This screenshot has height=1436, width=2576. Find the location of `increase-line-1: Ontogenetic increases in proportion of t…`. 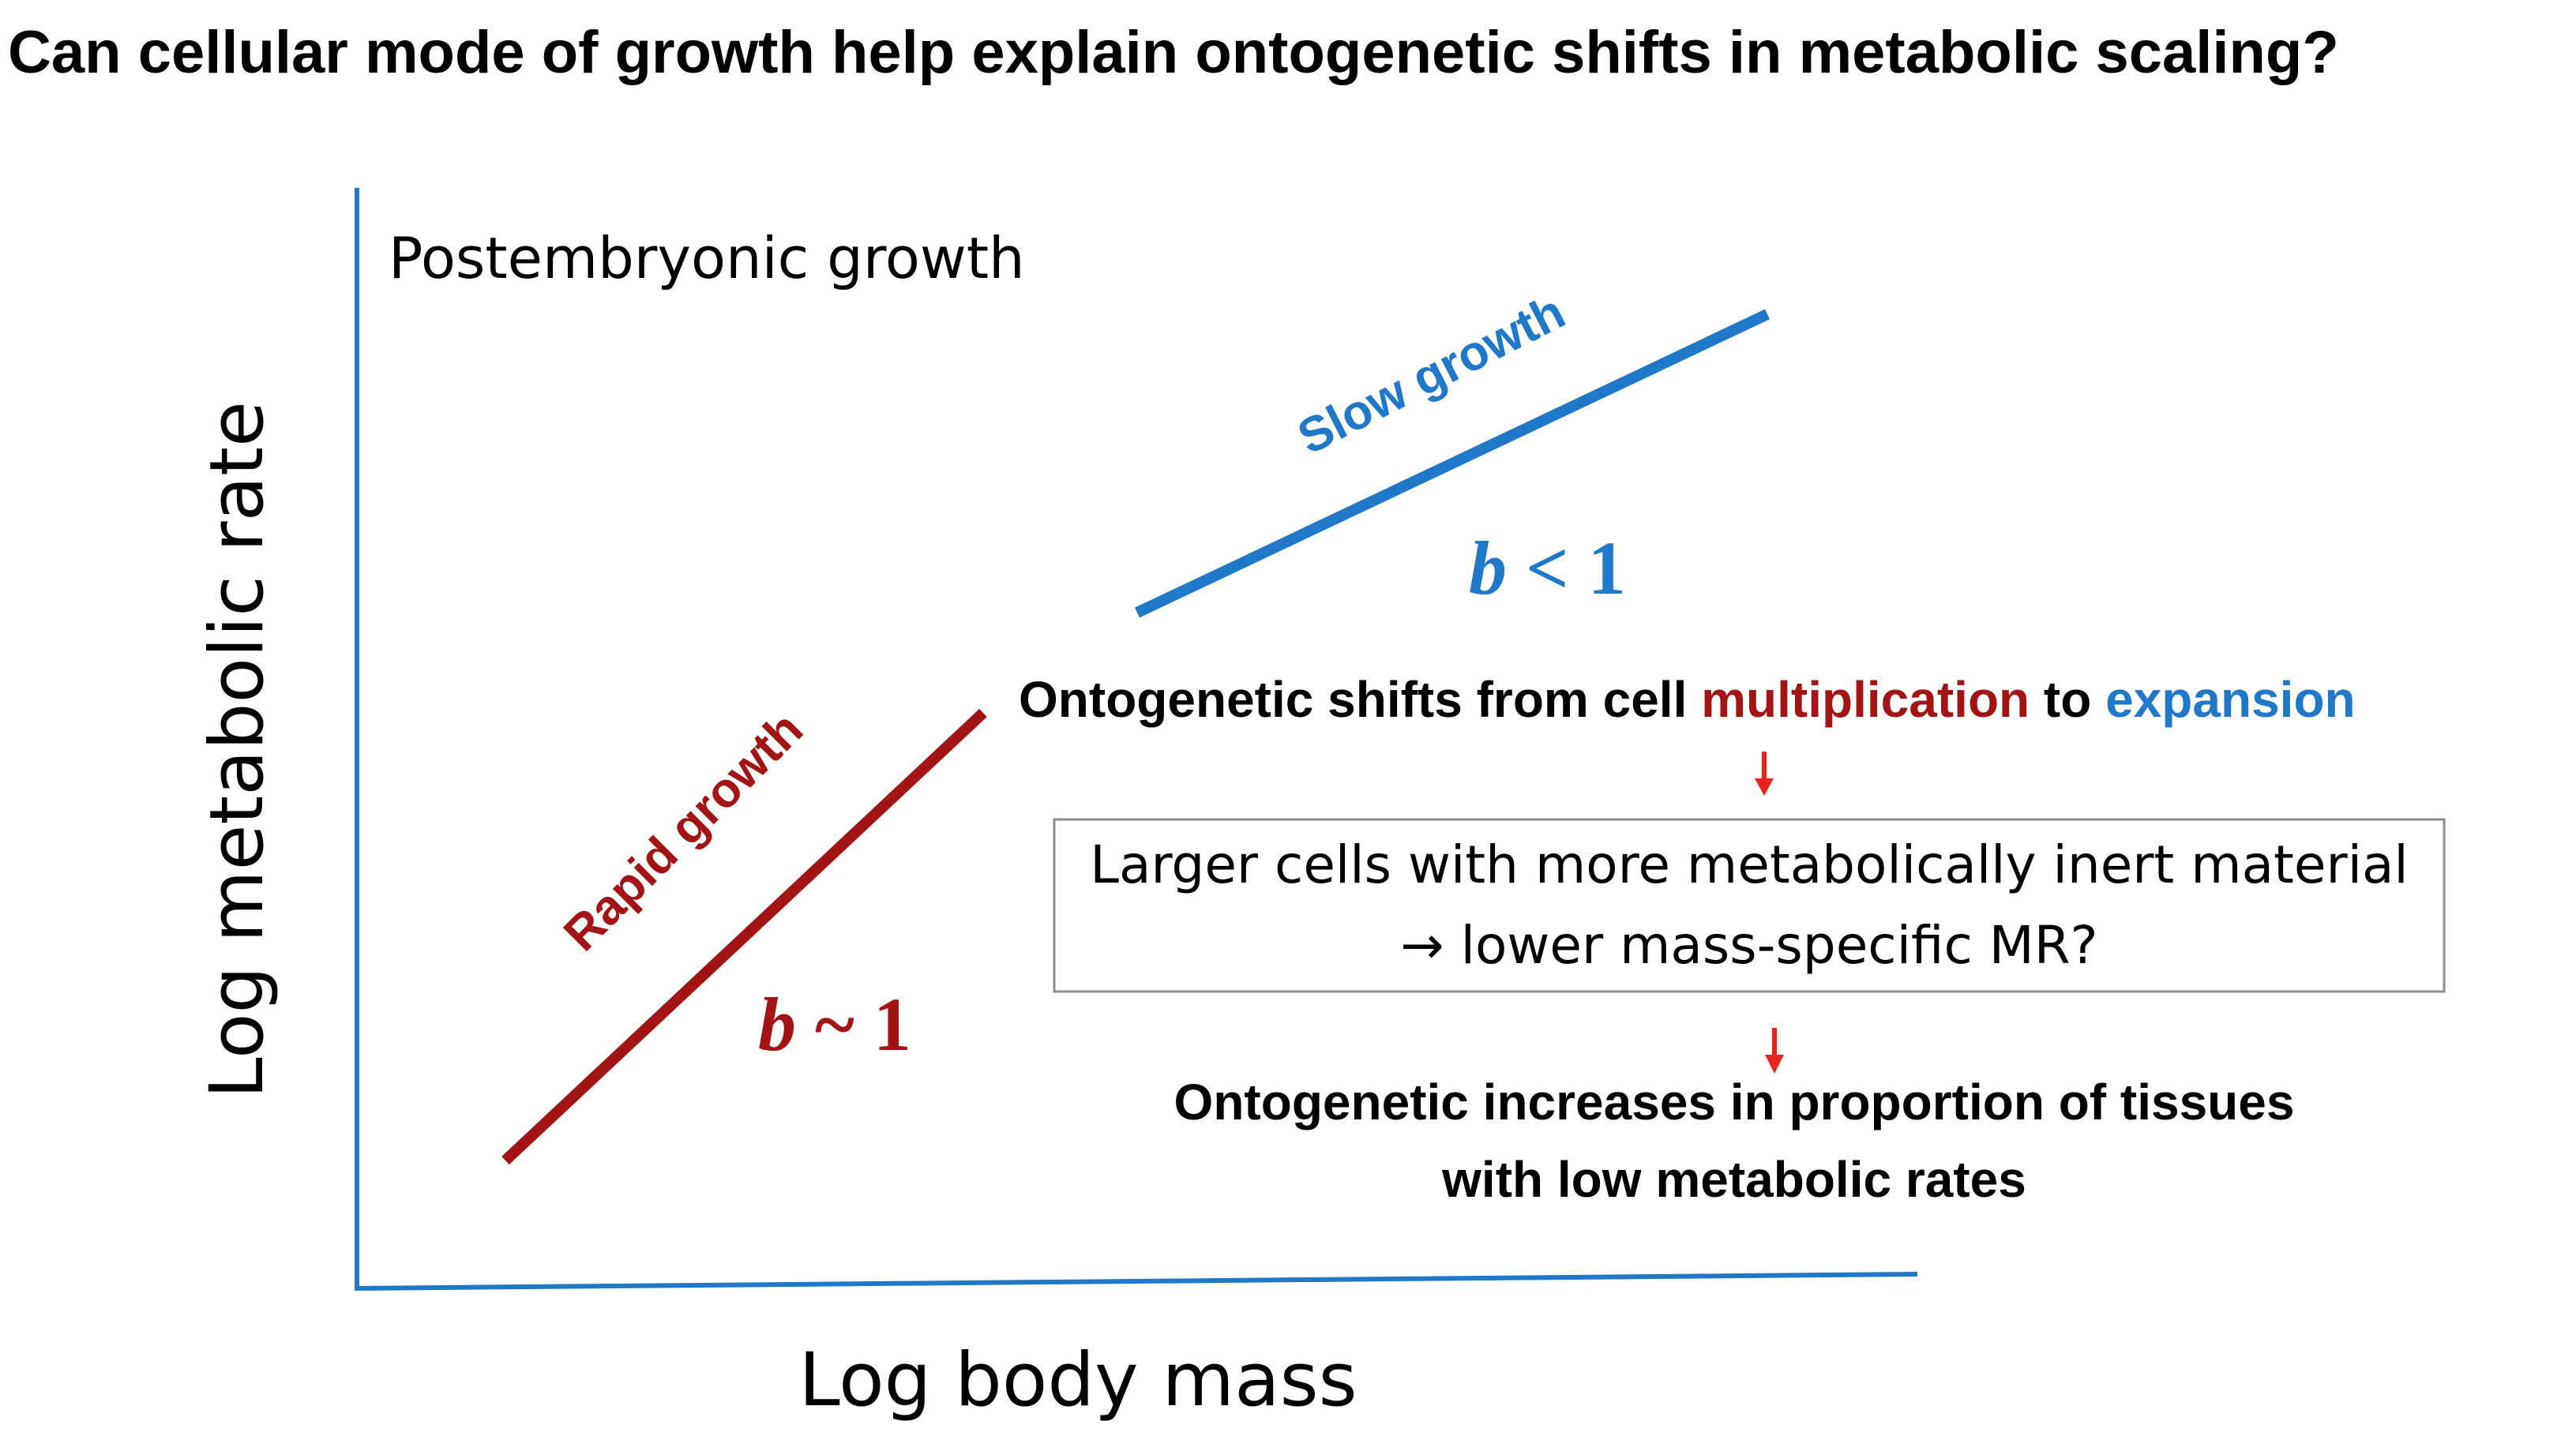

increase-line-1: Ontogenetic increases in proportion of t… is located at coordinates (1734, 1102).